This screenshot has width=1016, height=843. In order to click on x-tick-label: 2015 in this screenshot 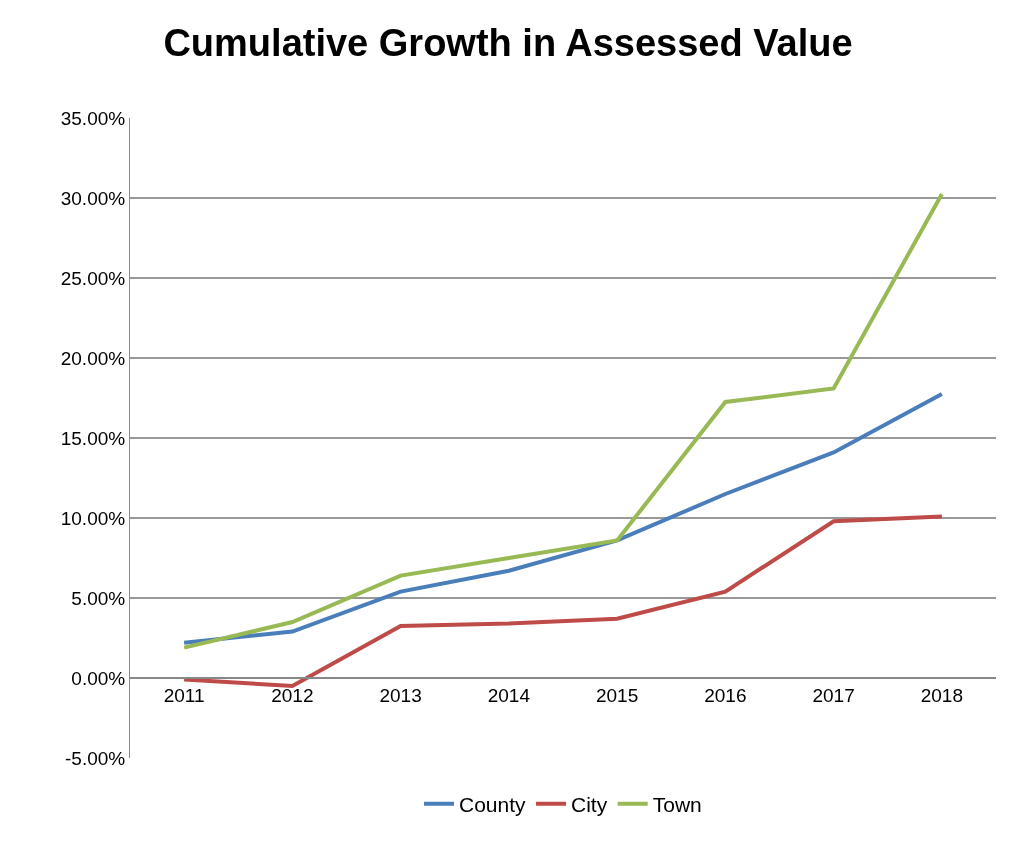, I will do `click(617, 695)`.